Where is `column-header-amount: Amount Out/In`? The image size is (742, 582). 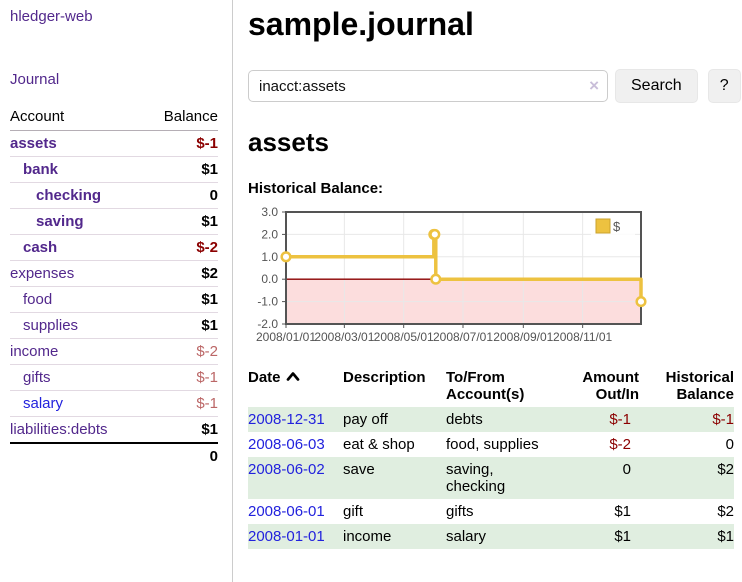 column-header-amount: Amount Out/In is located at coordinates (610, 386).